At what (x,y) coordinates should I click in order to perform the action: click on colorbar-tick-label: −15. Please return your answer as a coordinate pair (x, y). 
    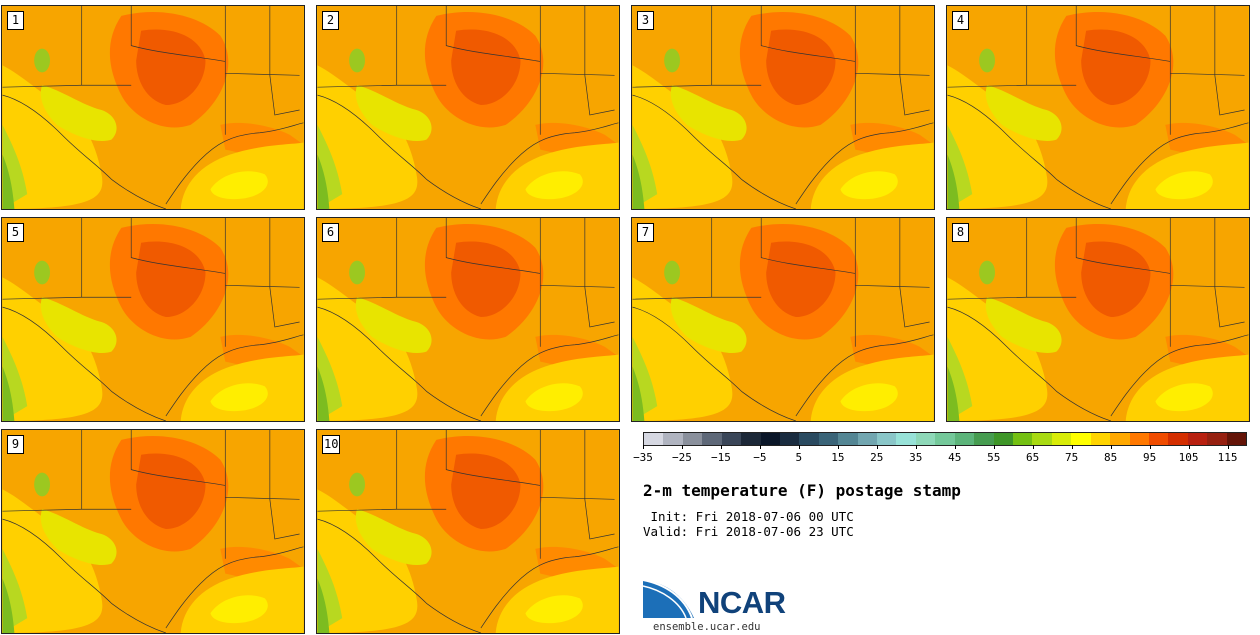
    Looking at the image, I should click on (720, 457).